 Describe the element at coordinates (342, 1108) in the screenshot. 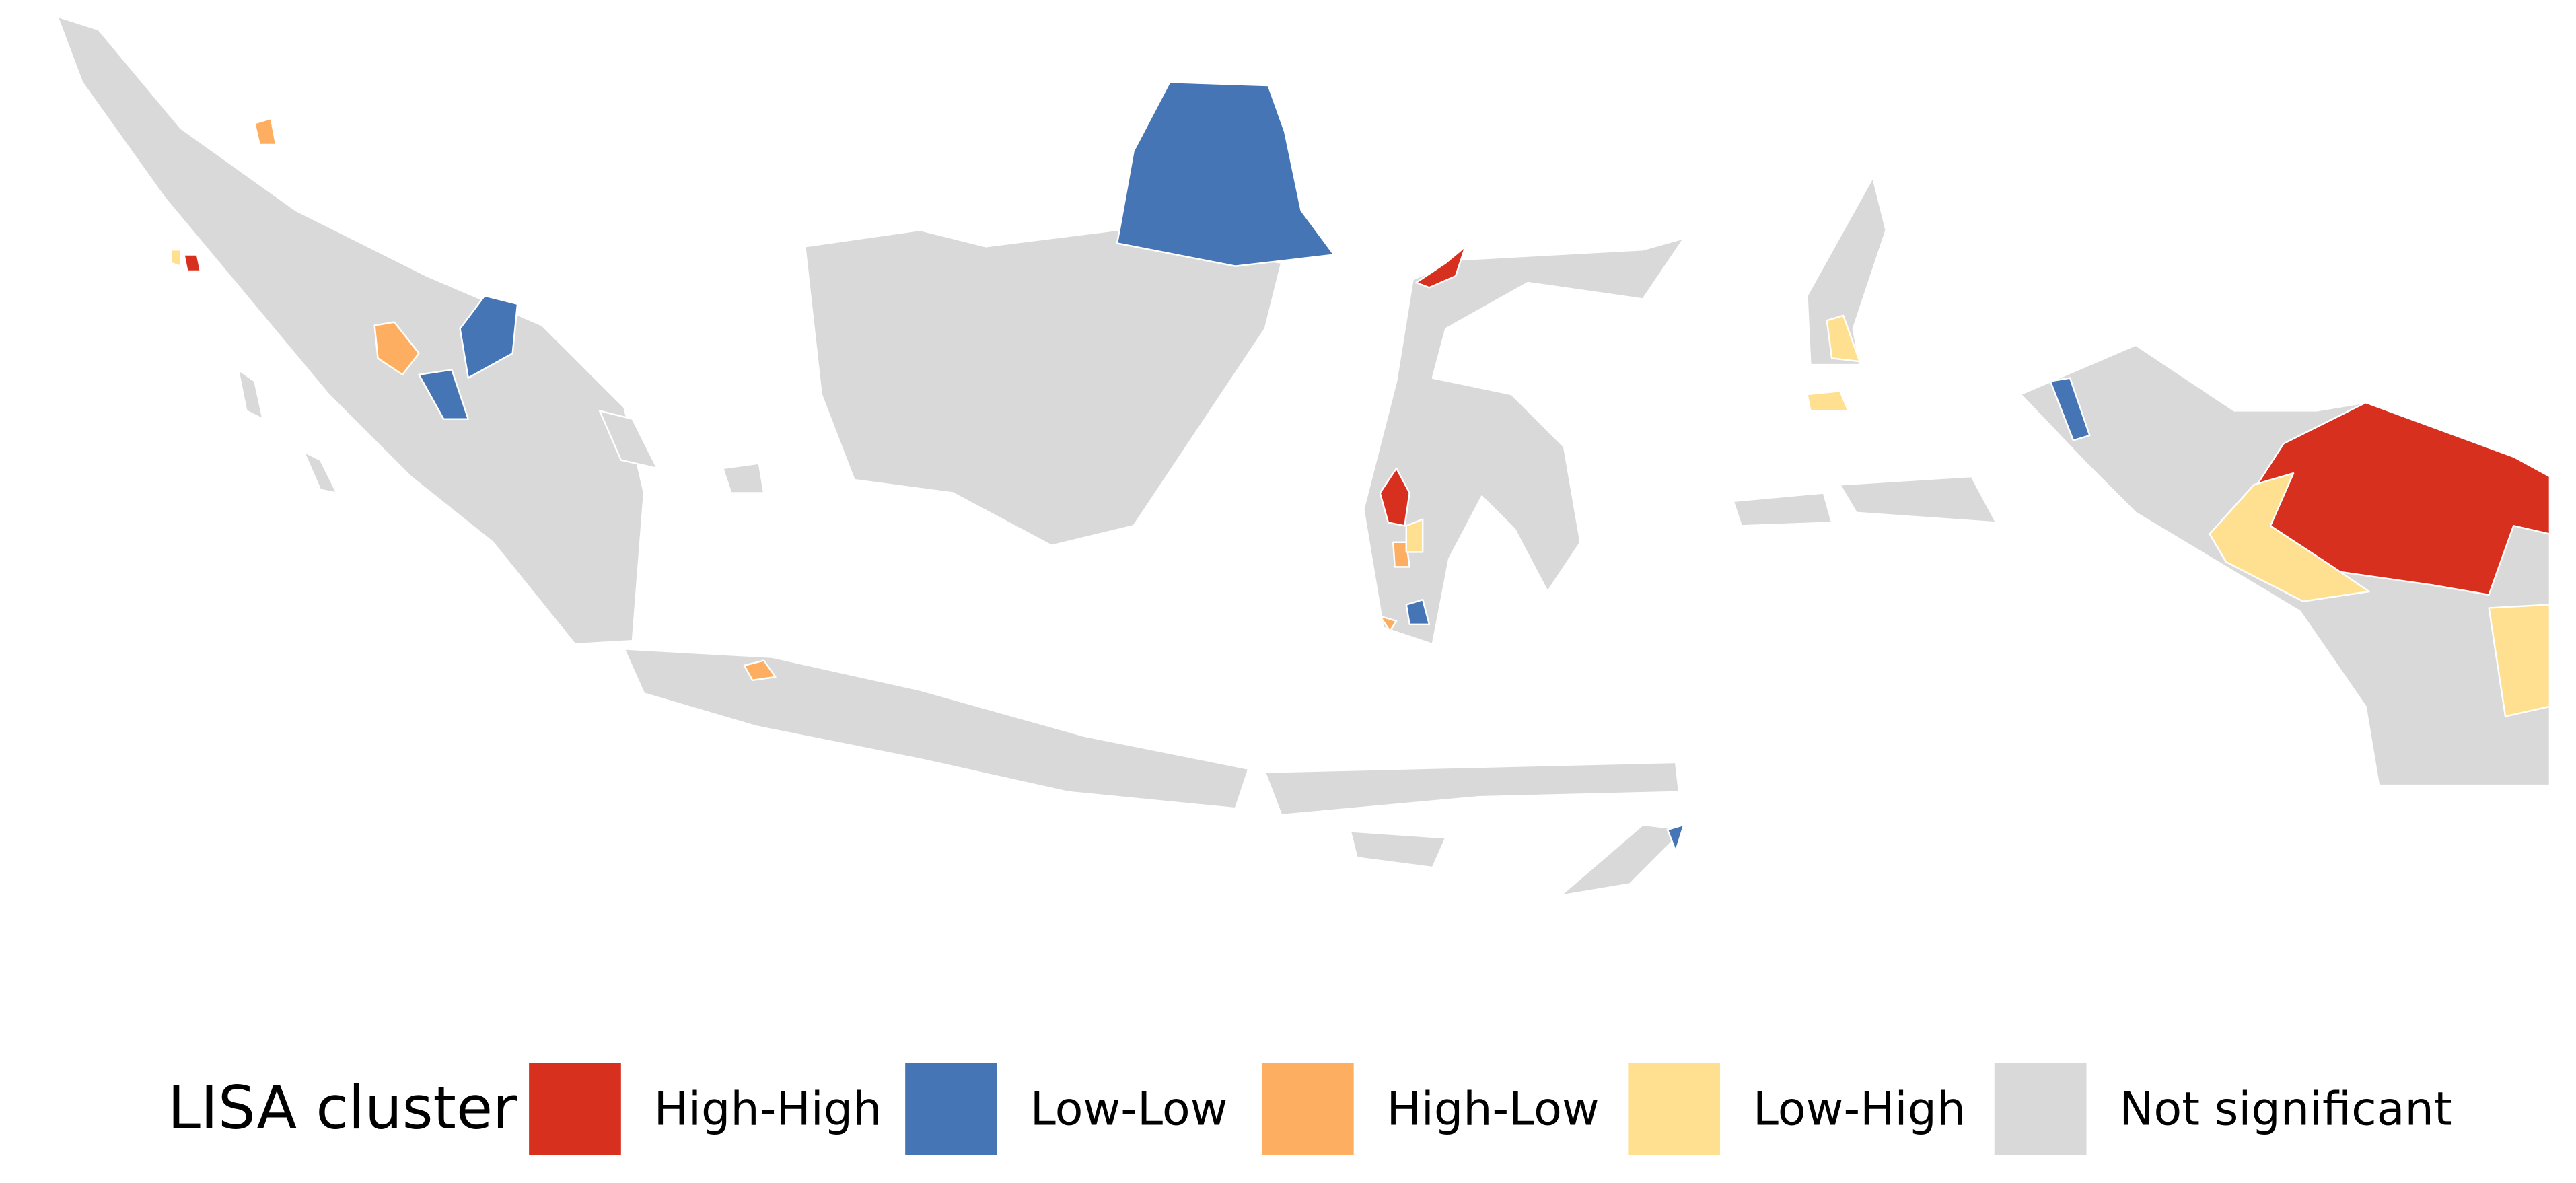

I see `legend-title: LISA cluster` at that location.